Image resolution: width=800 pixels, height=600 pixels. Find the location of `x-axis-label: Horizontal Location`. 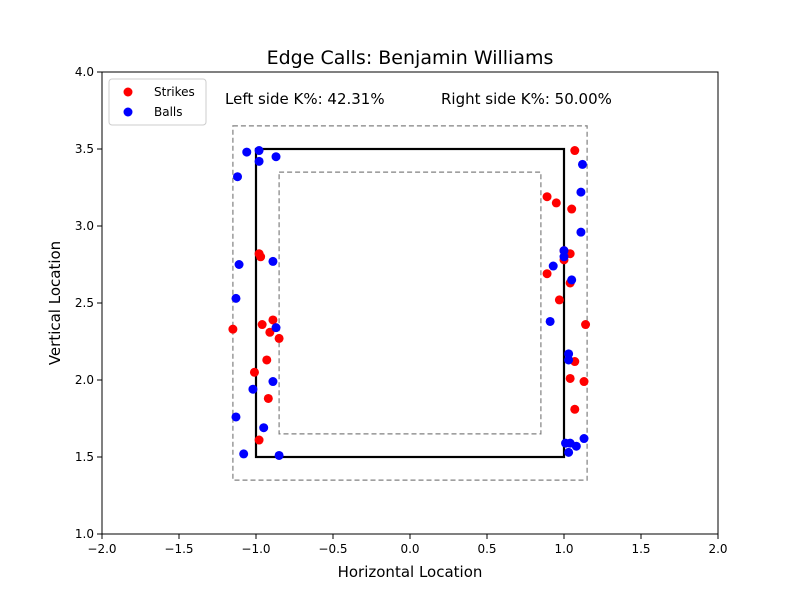

x-axis-label: Horizontal Location is located at coordinates (410, 572).